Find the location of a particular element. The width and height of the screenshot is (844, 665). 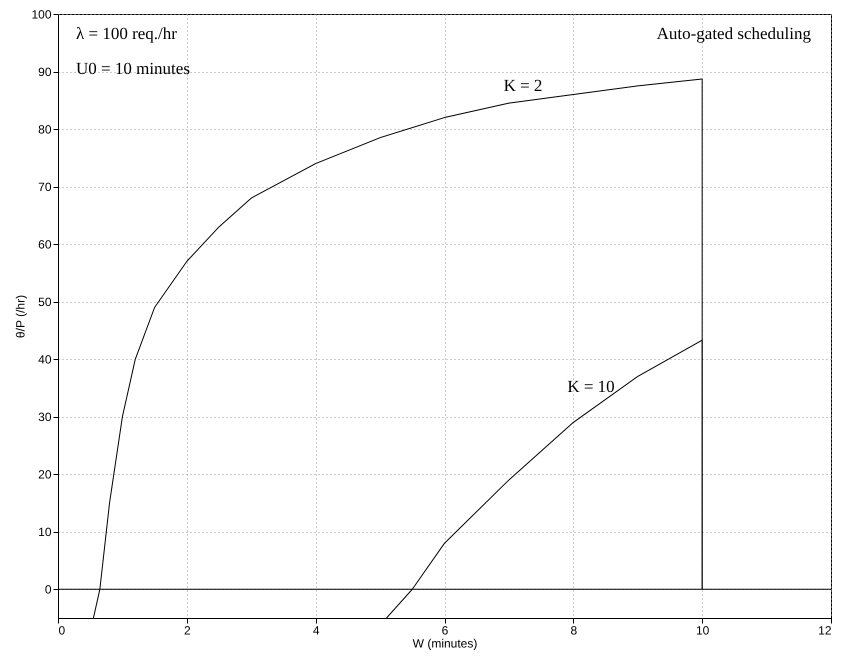

y-tick-label: 30 is located at coordinates (45, 417).